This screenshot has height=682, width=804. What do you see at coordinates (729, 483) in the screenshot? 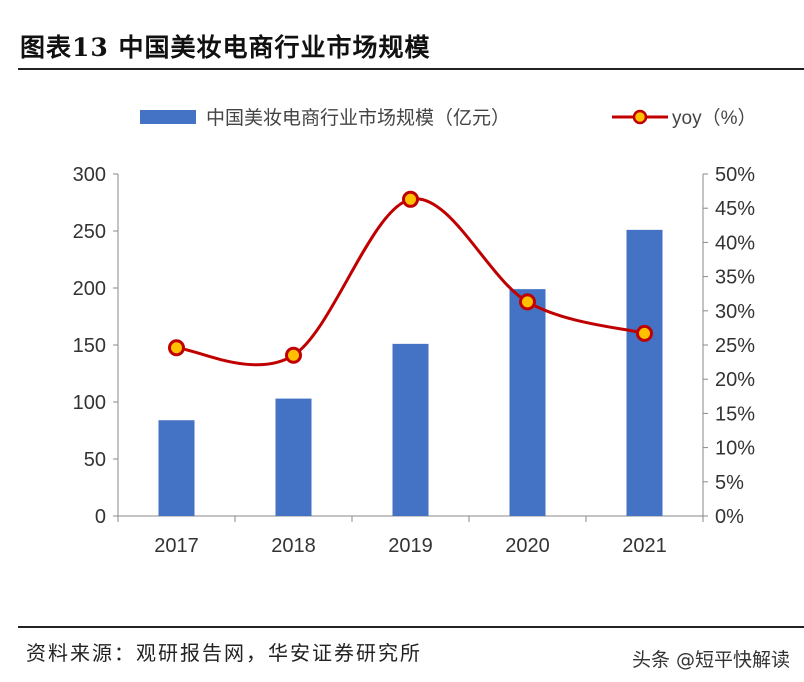
I see `right-tick-label: 5%` at bounding box center [729, 483].